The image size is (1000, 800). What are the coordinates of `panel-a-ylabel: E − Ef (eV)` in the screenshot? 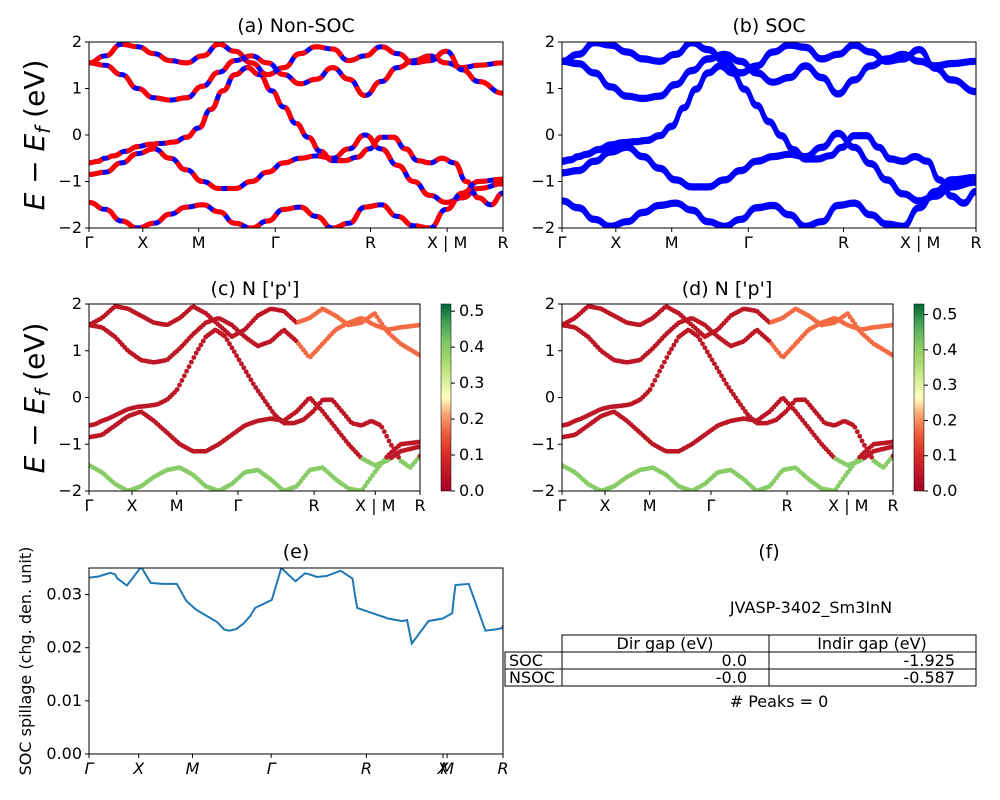 It's located at (36, 135).